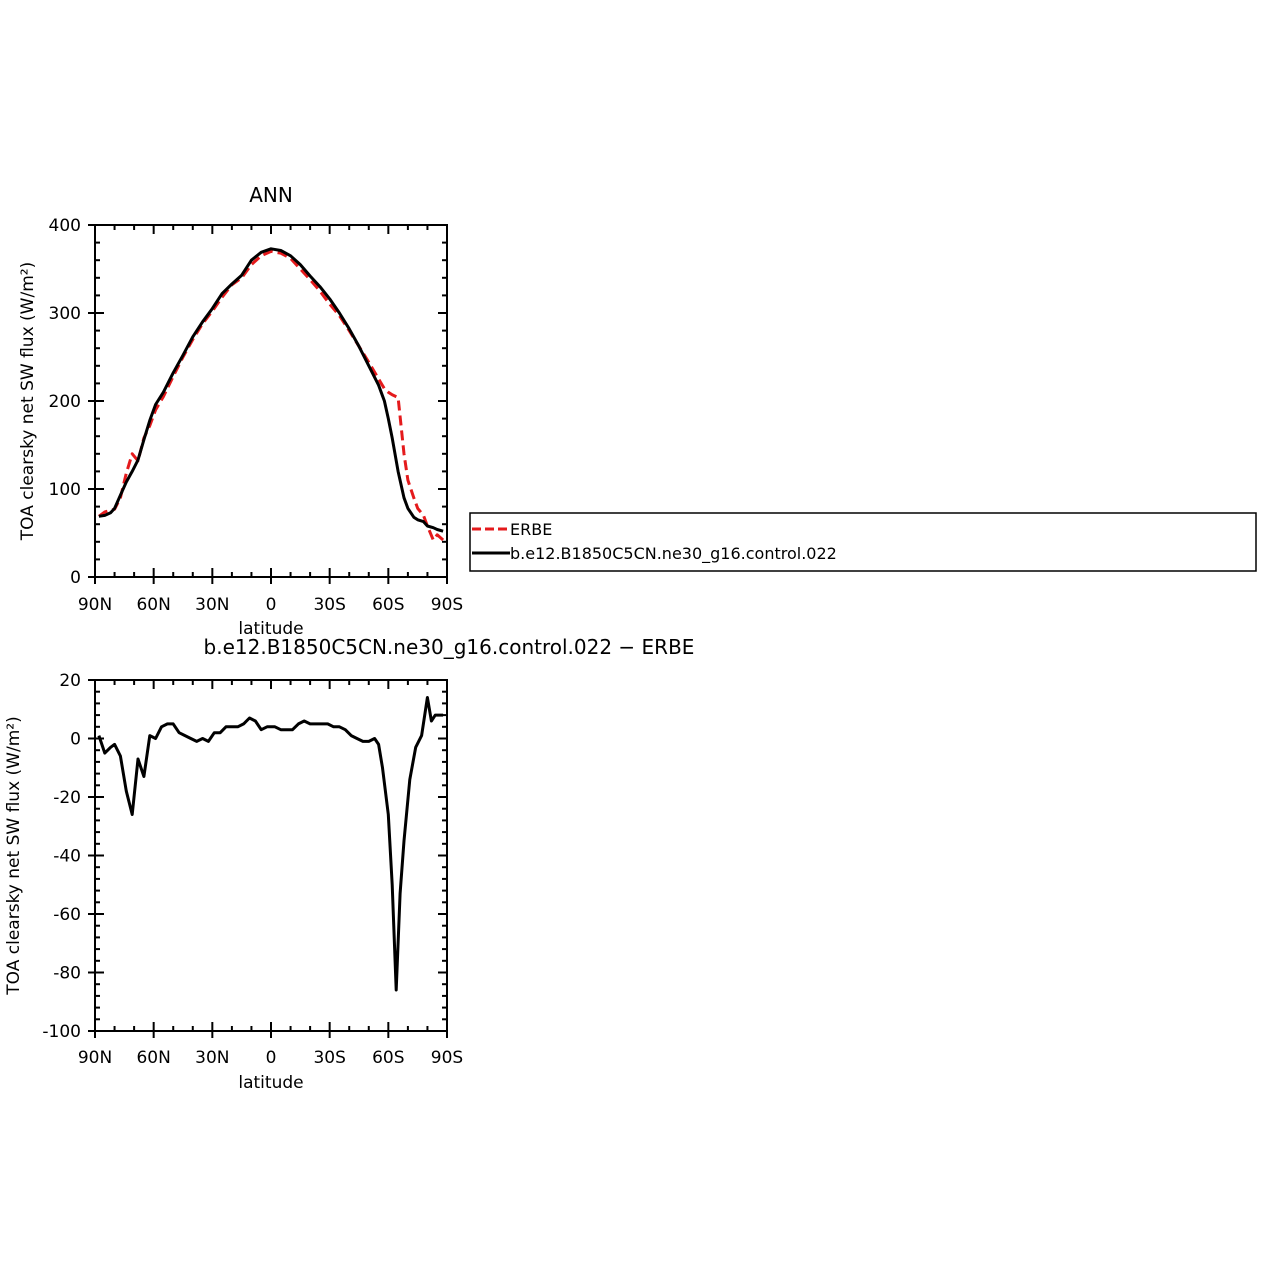 The width and height of the screenshot is (1275, 1275). What do you see at coordinates (65, 314) in the screenshot?
I see `y-tick-label: 300` at bounding box center [65, 314].